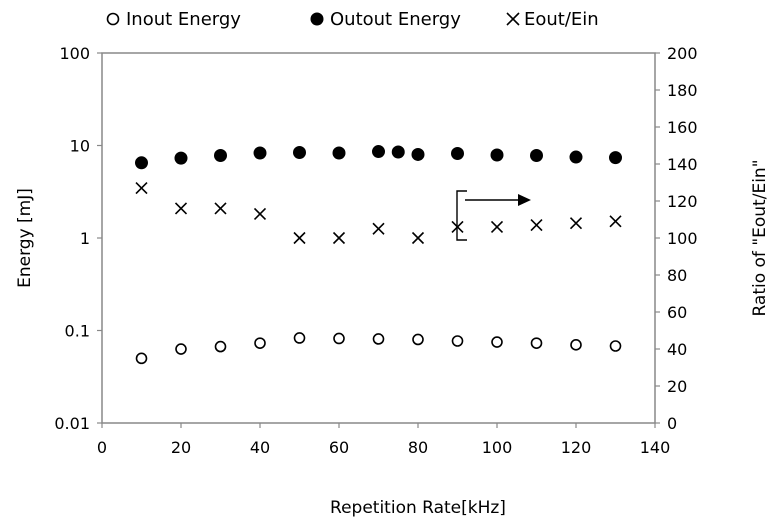 Image resolution: width=768 pixels, height=523 pixels. I want to click on legend-item-output-energy: Outout Energy, so click(385, 19).